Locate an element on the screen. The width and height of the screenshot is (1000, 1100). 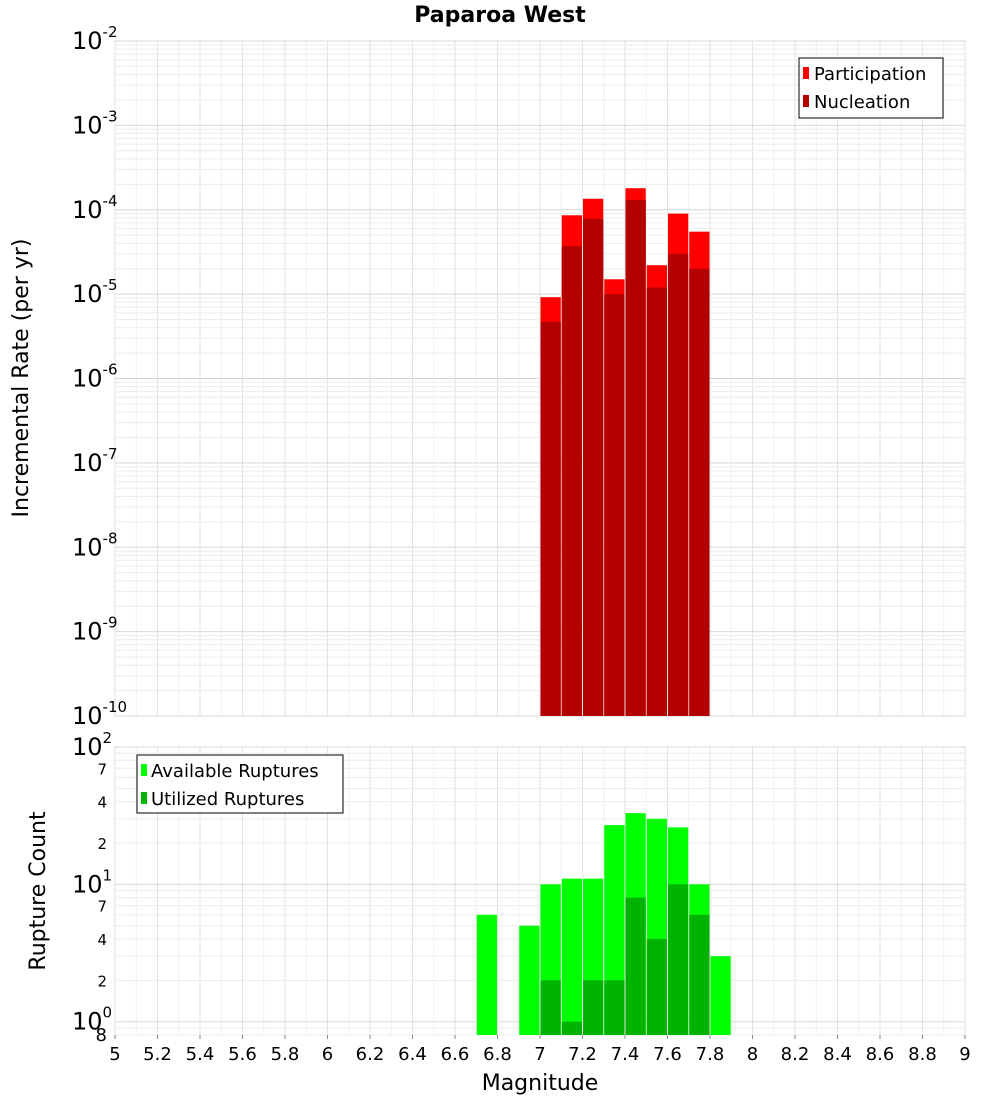
top-y-tick-label: 10⁻³ is located at coordinates (95, 123).